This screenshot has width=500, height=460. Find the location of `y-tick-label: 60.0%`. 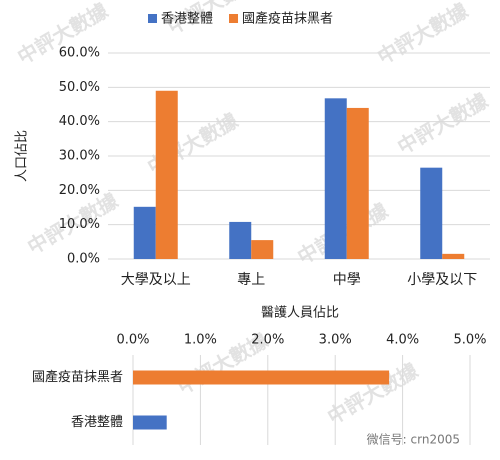

y-tick-label: 60.0% is located at coordinates (79, 53).